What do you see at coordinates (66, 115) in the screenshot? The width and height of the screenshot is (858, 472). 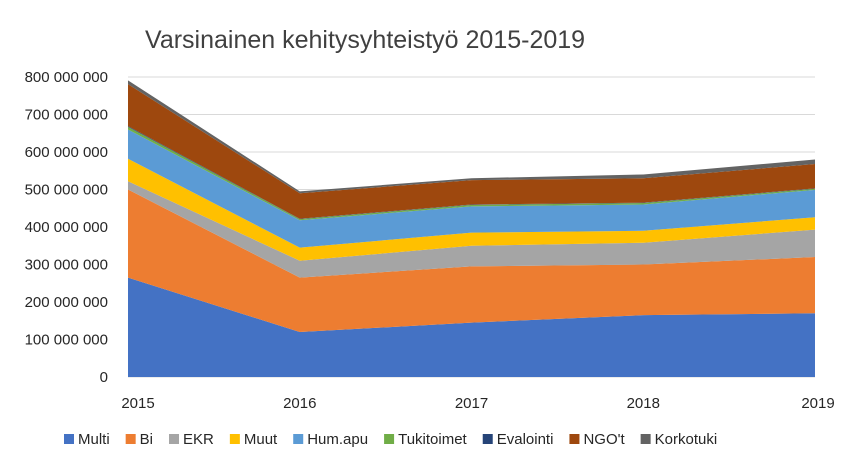 I see `y-tick-label: 700 000 000` at bounding box center [66, 115].